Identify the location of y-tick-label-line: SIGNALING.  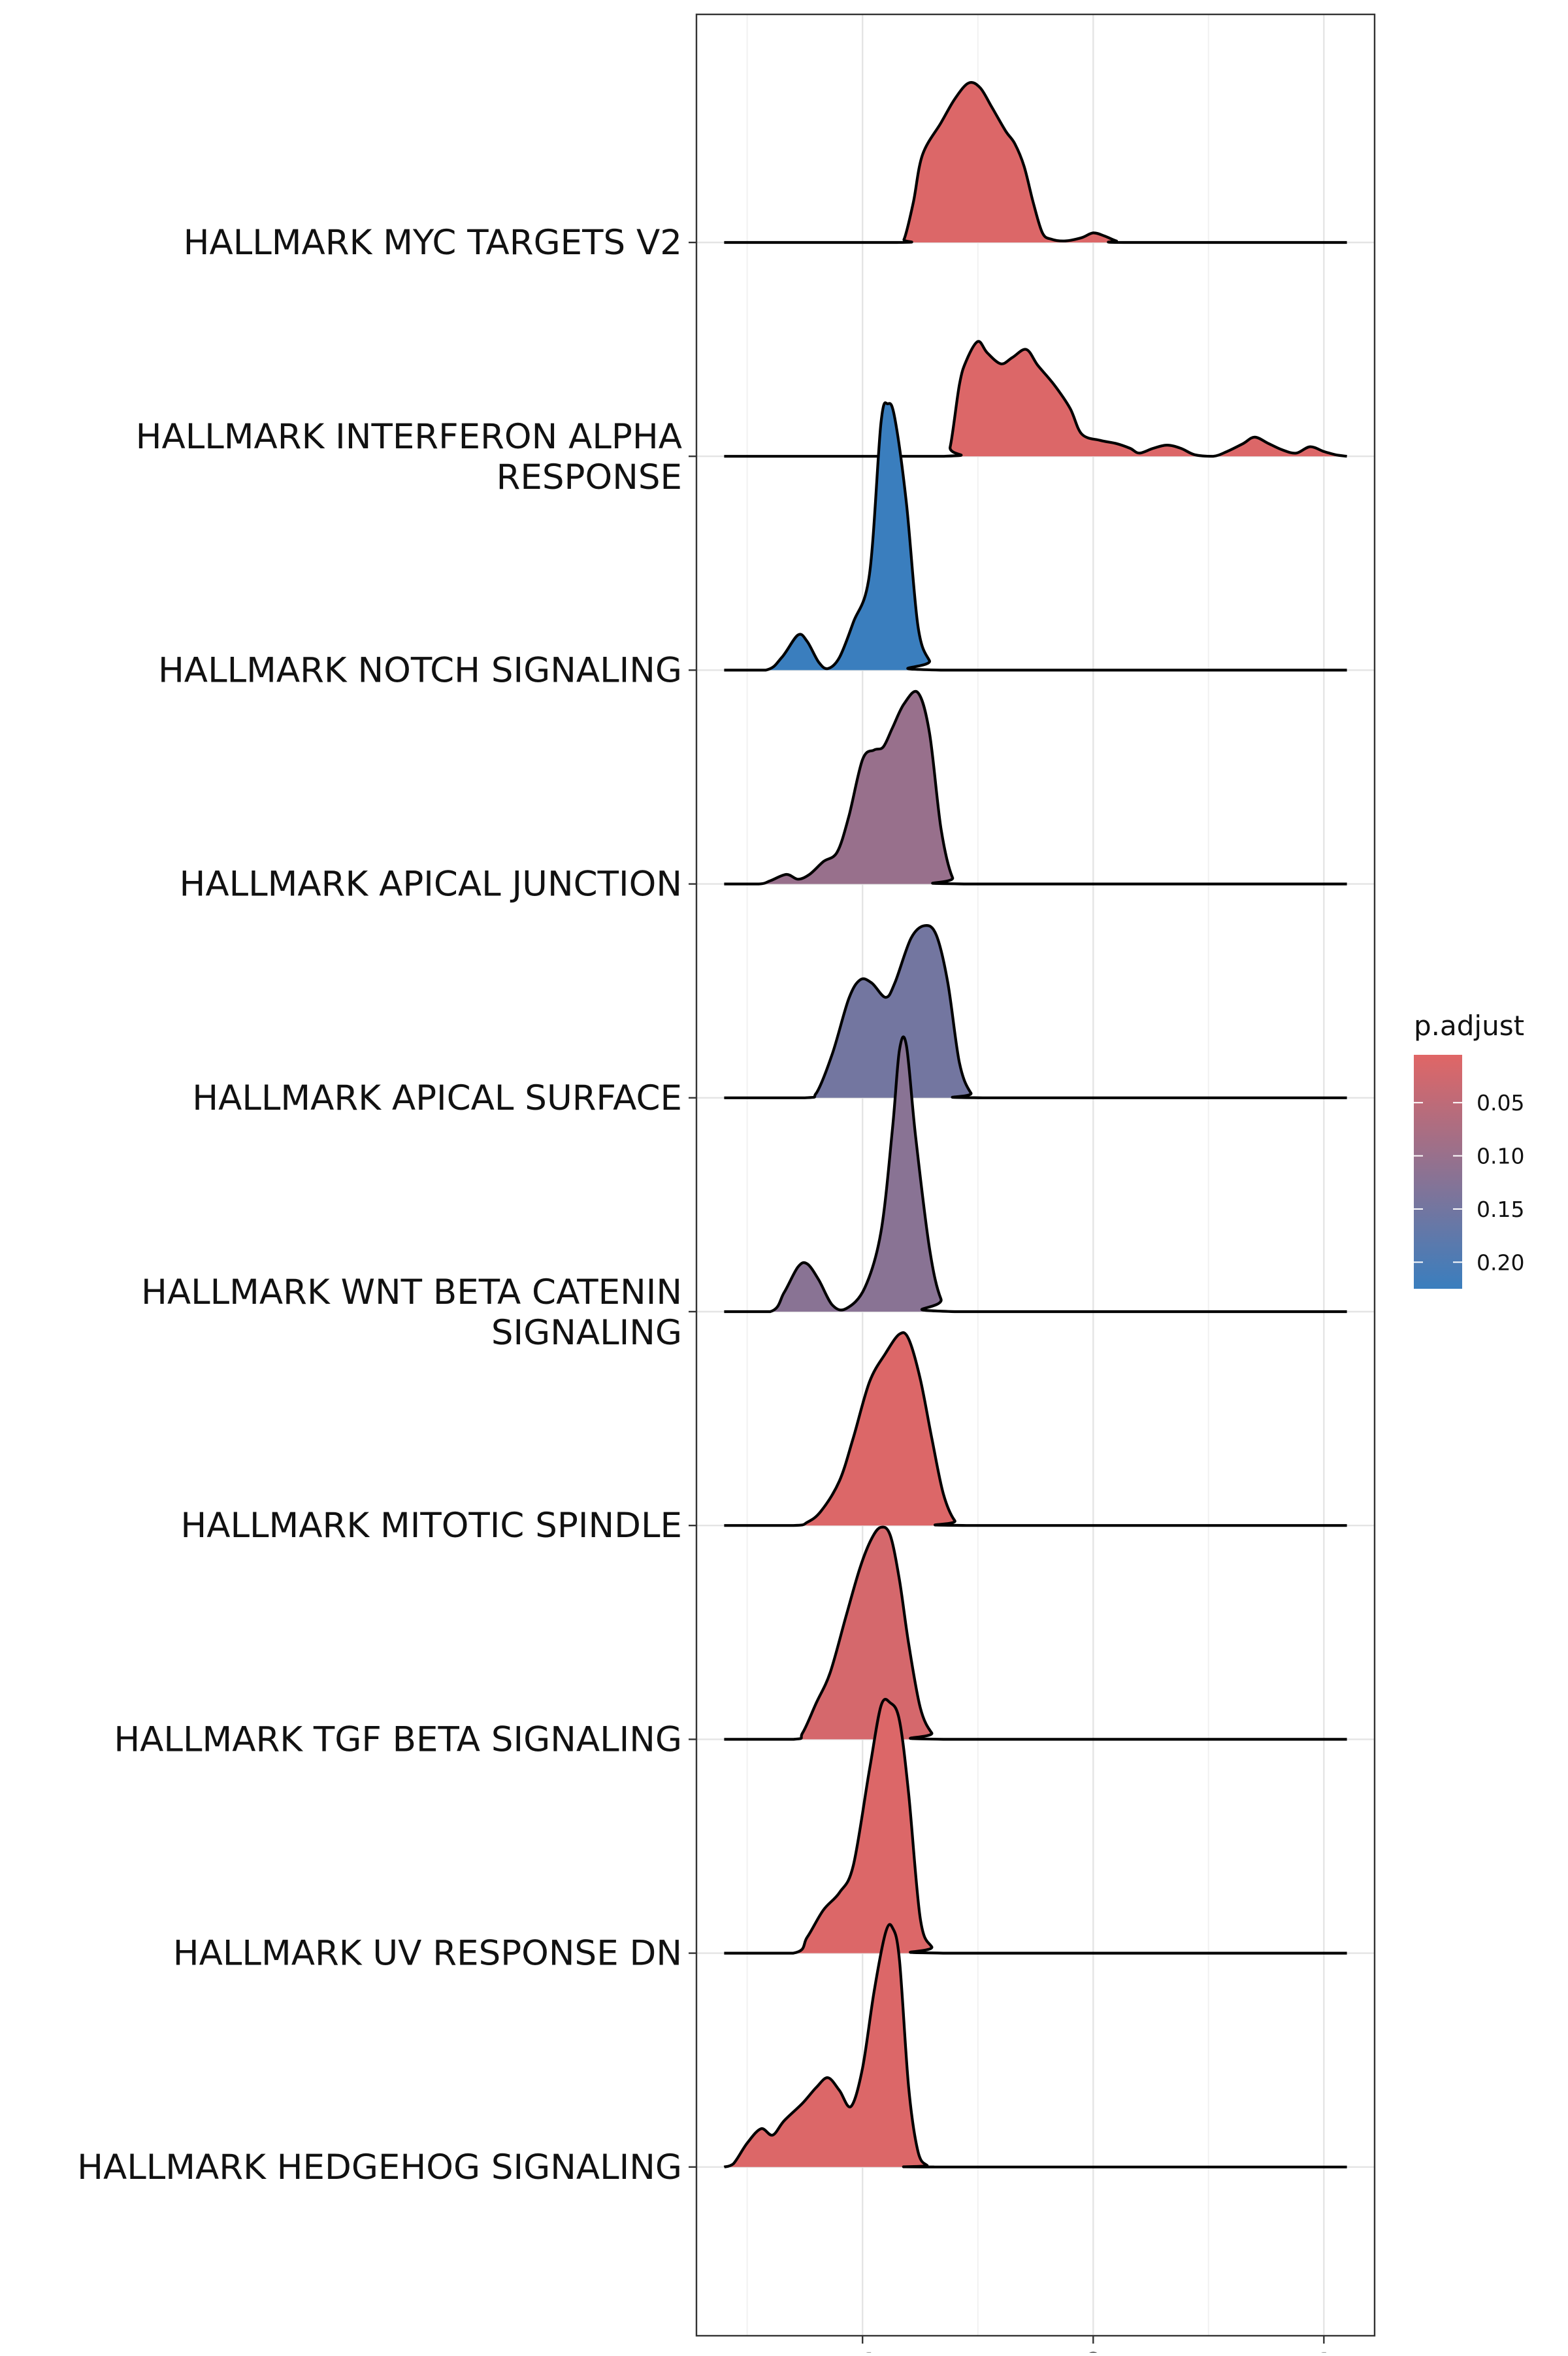
(586, 1333).